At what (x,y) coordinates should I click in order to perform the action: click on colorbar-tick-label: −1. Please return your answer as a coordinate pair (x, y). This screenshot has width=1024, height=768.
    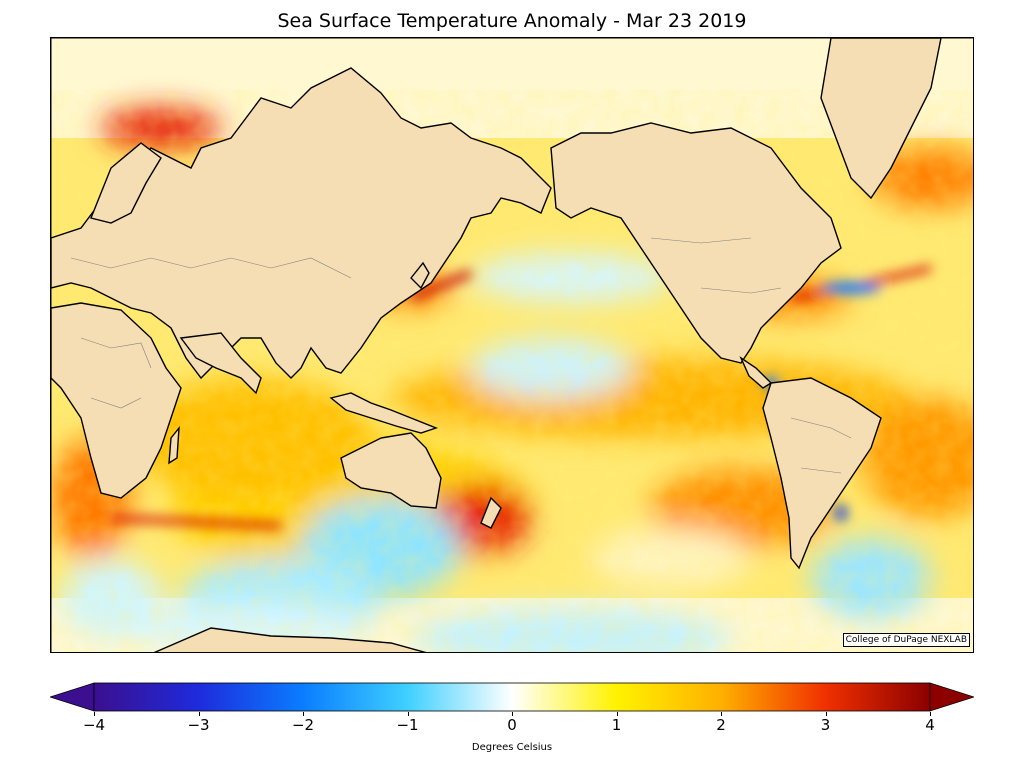
    Looking at the image, I should click on (407, 725).